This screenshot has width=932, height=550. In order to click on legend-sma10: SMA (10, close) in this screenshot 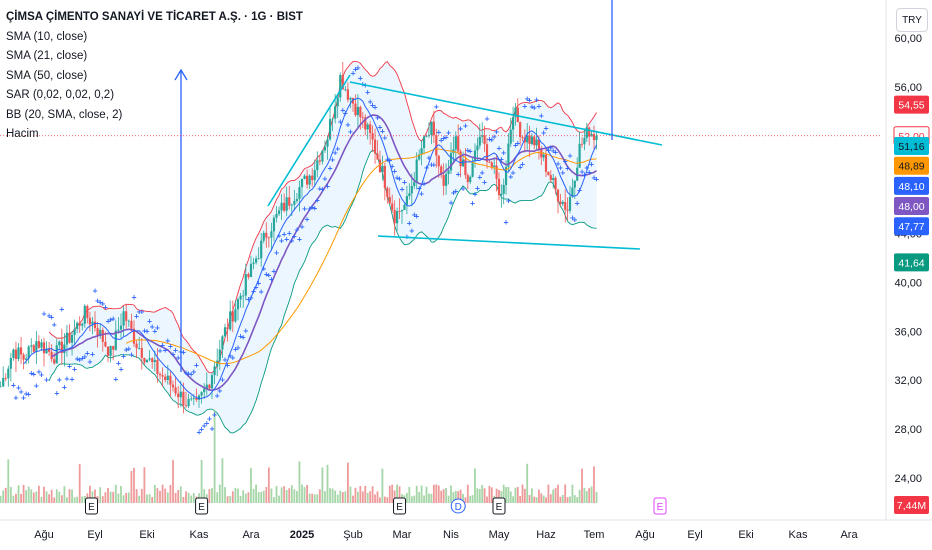, I will do `click(47, 36)`.